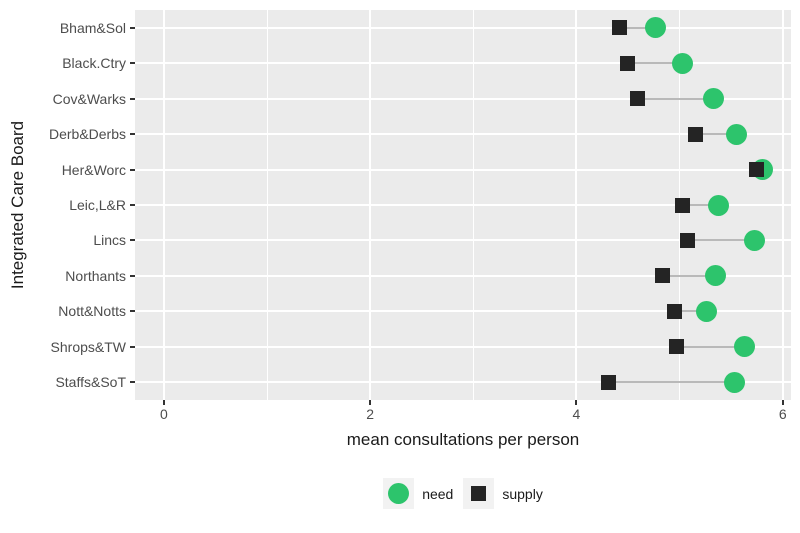 This screenshot has height=533, width=800. Describe the element at coordinates (438, 493) in the screenshot. I see `legend-label-need: need` at that location.